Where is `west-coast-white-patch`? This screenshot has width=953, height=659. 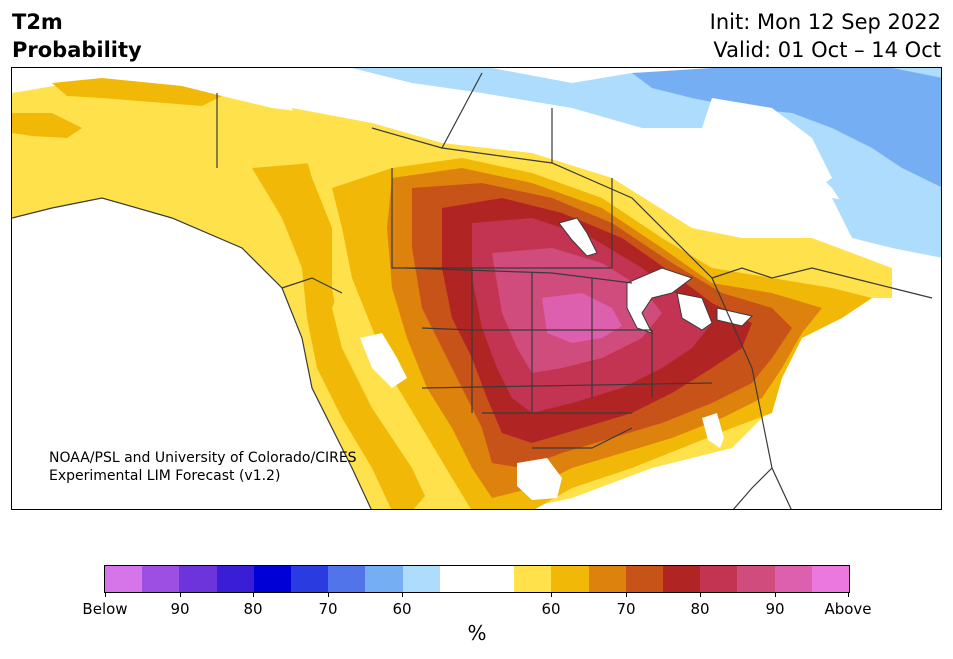
west-coast-white-patch is located at coordinates (383, 360).